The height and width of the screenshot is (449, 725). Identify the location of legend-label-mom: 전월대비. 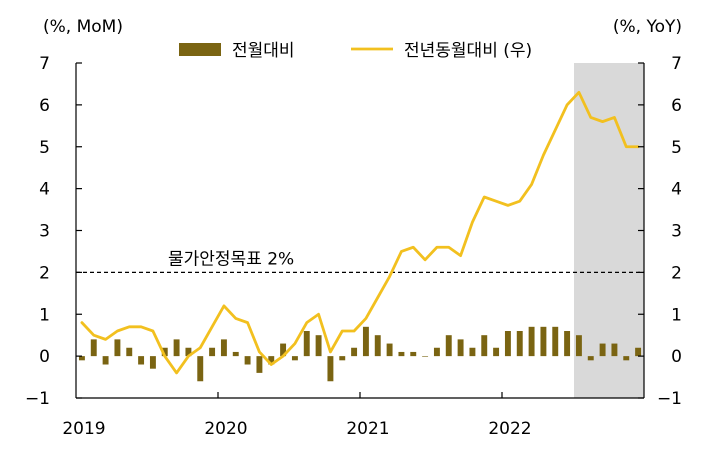
(263, 51).